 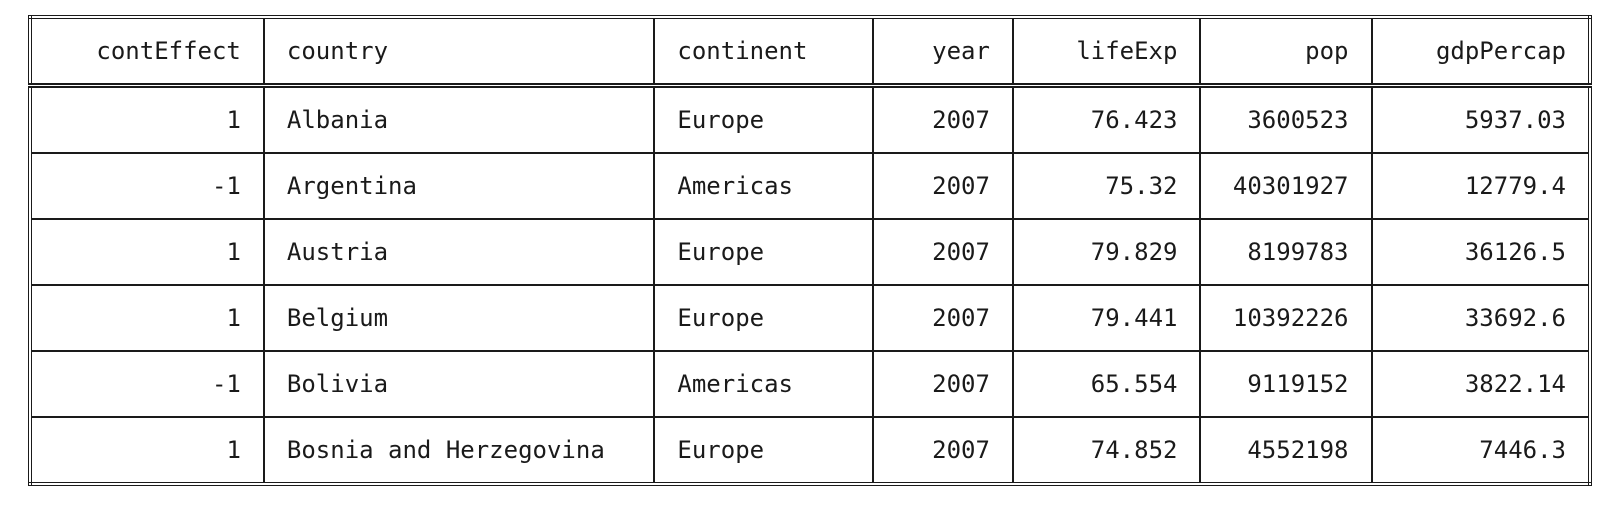 I want to click on cell-lifeexp: 75.32, so click(x=1106, y=186).